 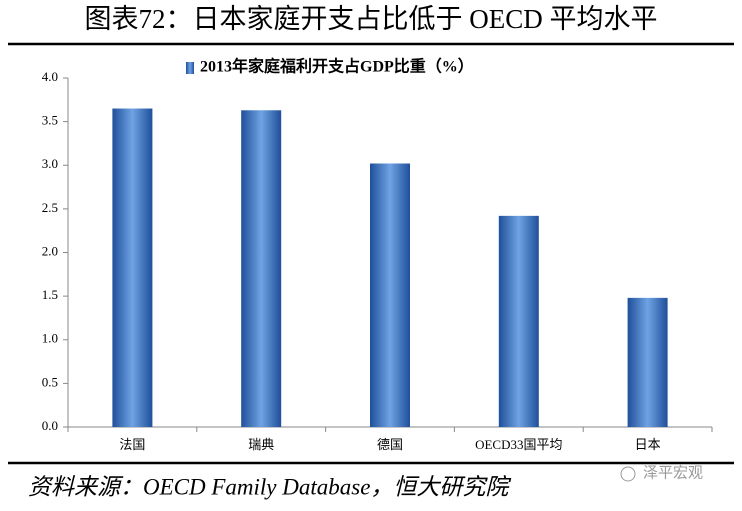 I want to click on x-tick-label: 法国, so click(x=132, y=444).